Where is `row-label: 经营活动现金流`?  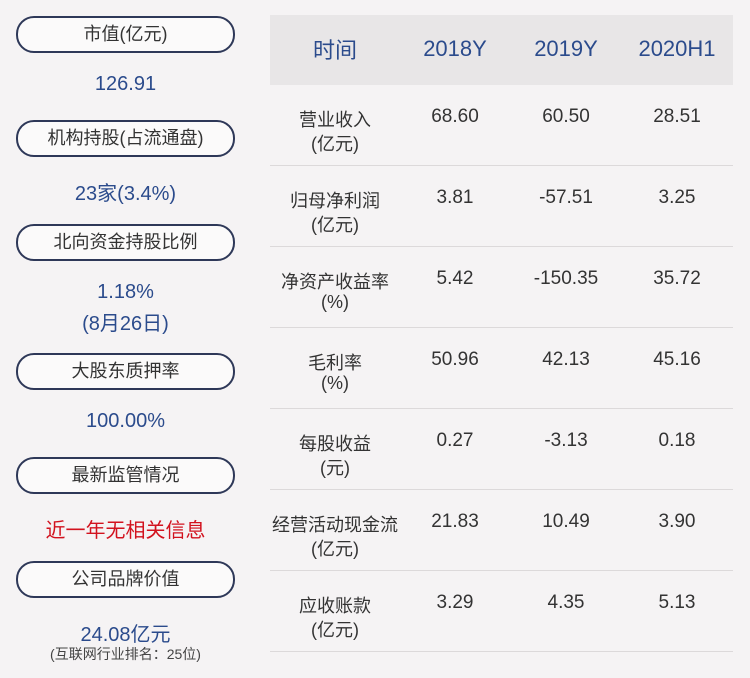 row-label: 经营活动现金流 is located at coordinates (335, 525).